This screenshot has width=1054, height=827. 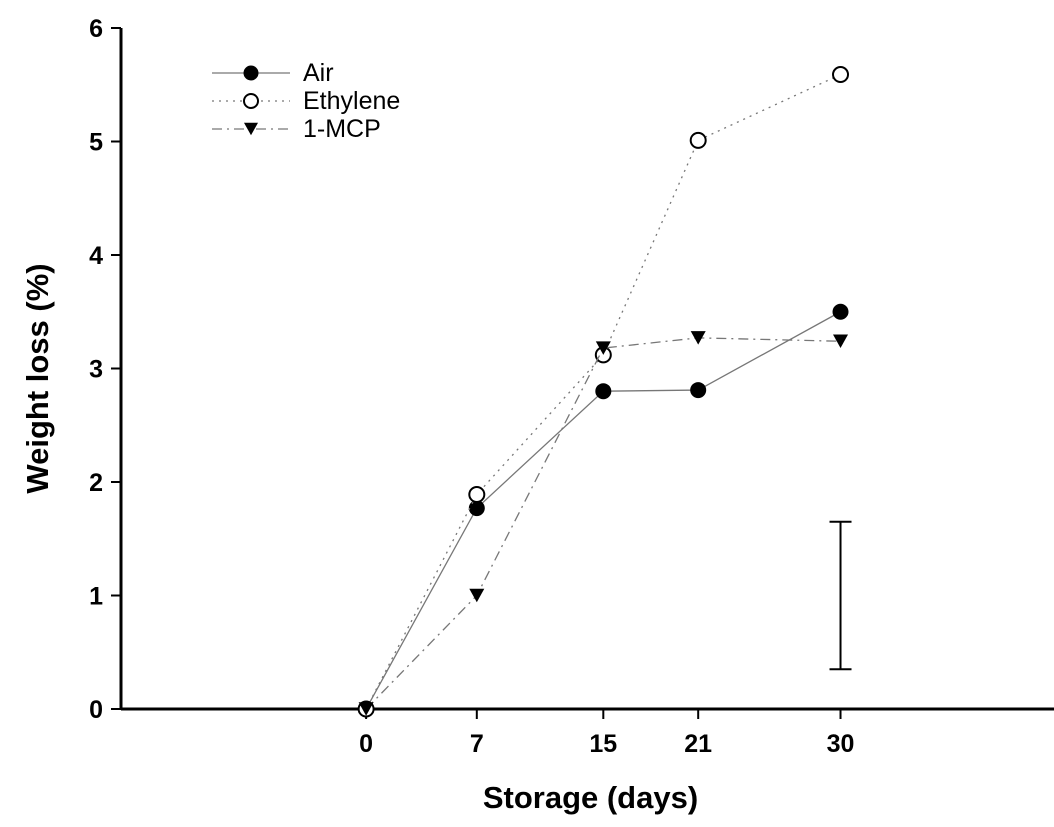 What do you see at coordinates (105, 369) in the screenshot?
I see `y-ticks: 0 1 2 3 4 5 6` at bounding box center [105, 369].